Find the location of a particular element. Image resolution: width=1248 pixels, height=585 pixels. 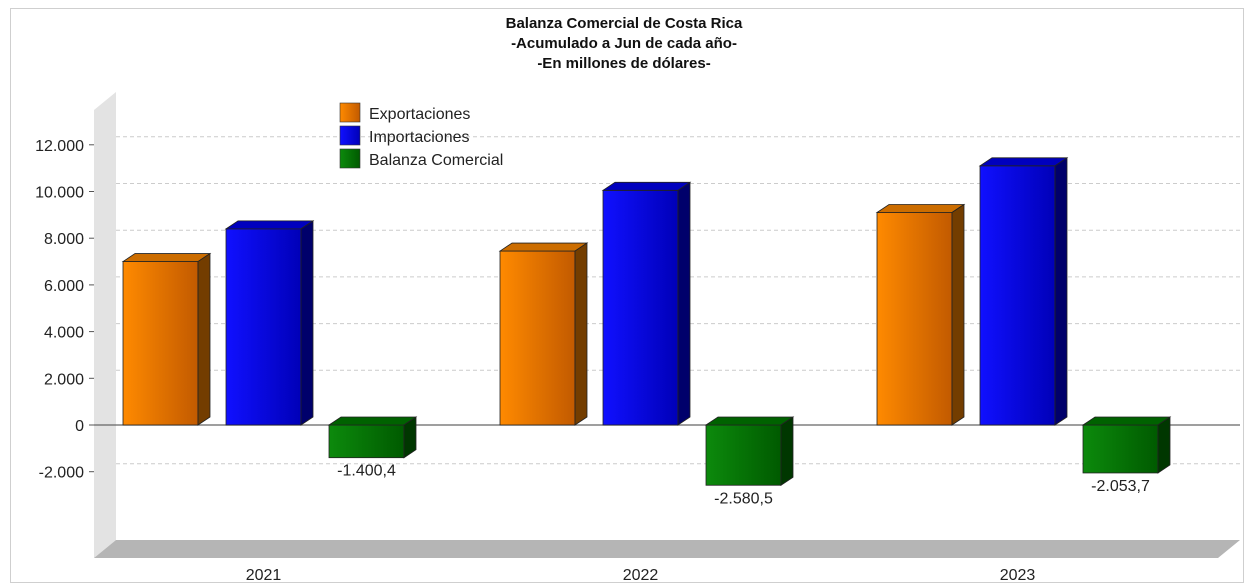

chart-title-line-2: -Acumulado a Jun de cada año- is located at coordinates (624, 43).